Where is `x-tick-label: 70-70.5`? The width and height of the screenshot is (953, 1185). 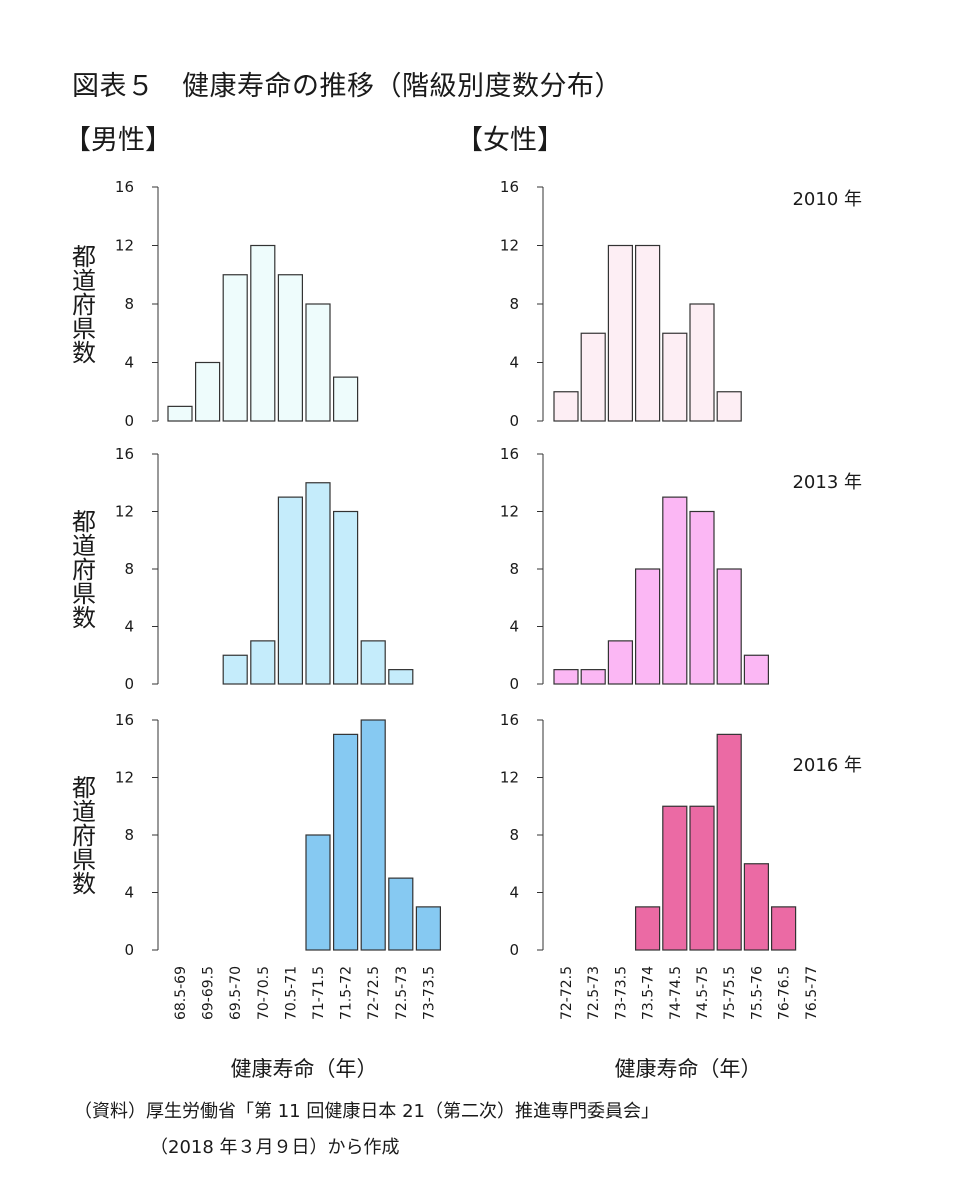 x-tick-label: 70-70.5 is located at coordinates (264, 993).